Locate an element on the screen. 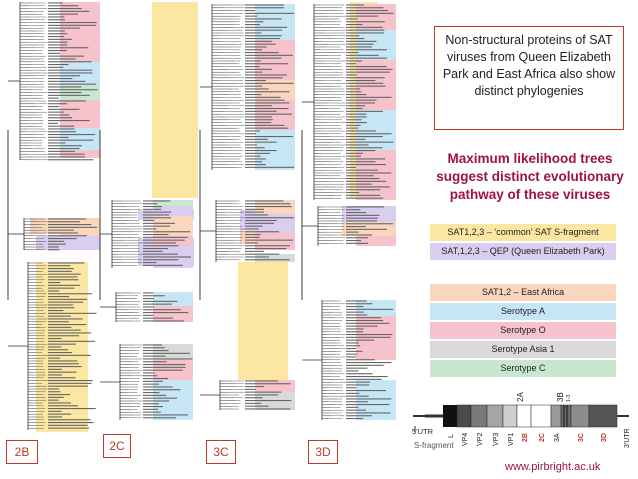 The width and height of the screenshot is (638, 479). genome-label-5utr: 5'UTR is located at coordinates (423, 431).